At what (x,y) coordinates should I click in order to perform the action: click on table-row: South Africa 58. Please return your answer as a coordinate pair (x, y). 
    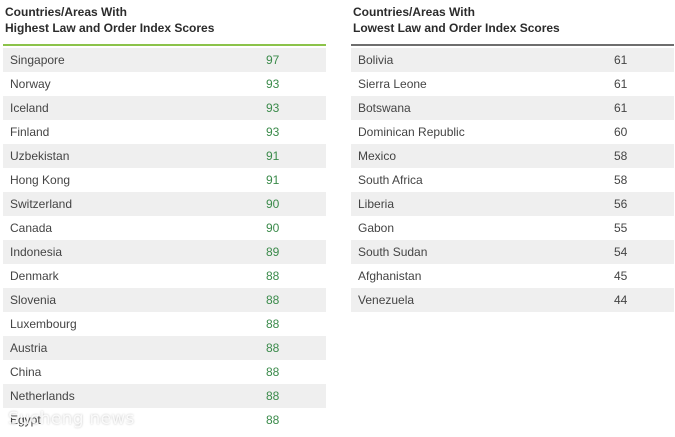
    Looking at the image, I should click on (512, 180).